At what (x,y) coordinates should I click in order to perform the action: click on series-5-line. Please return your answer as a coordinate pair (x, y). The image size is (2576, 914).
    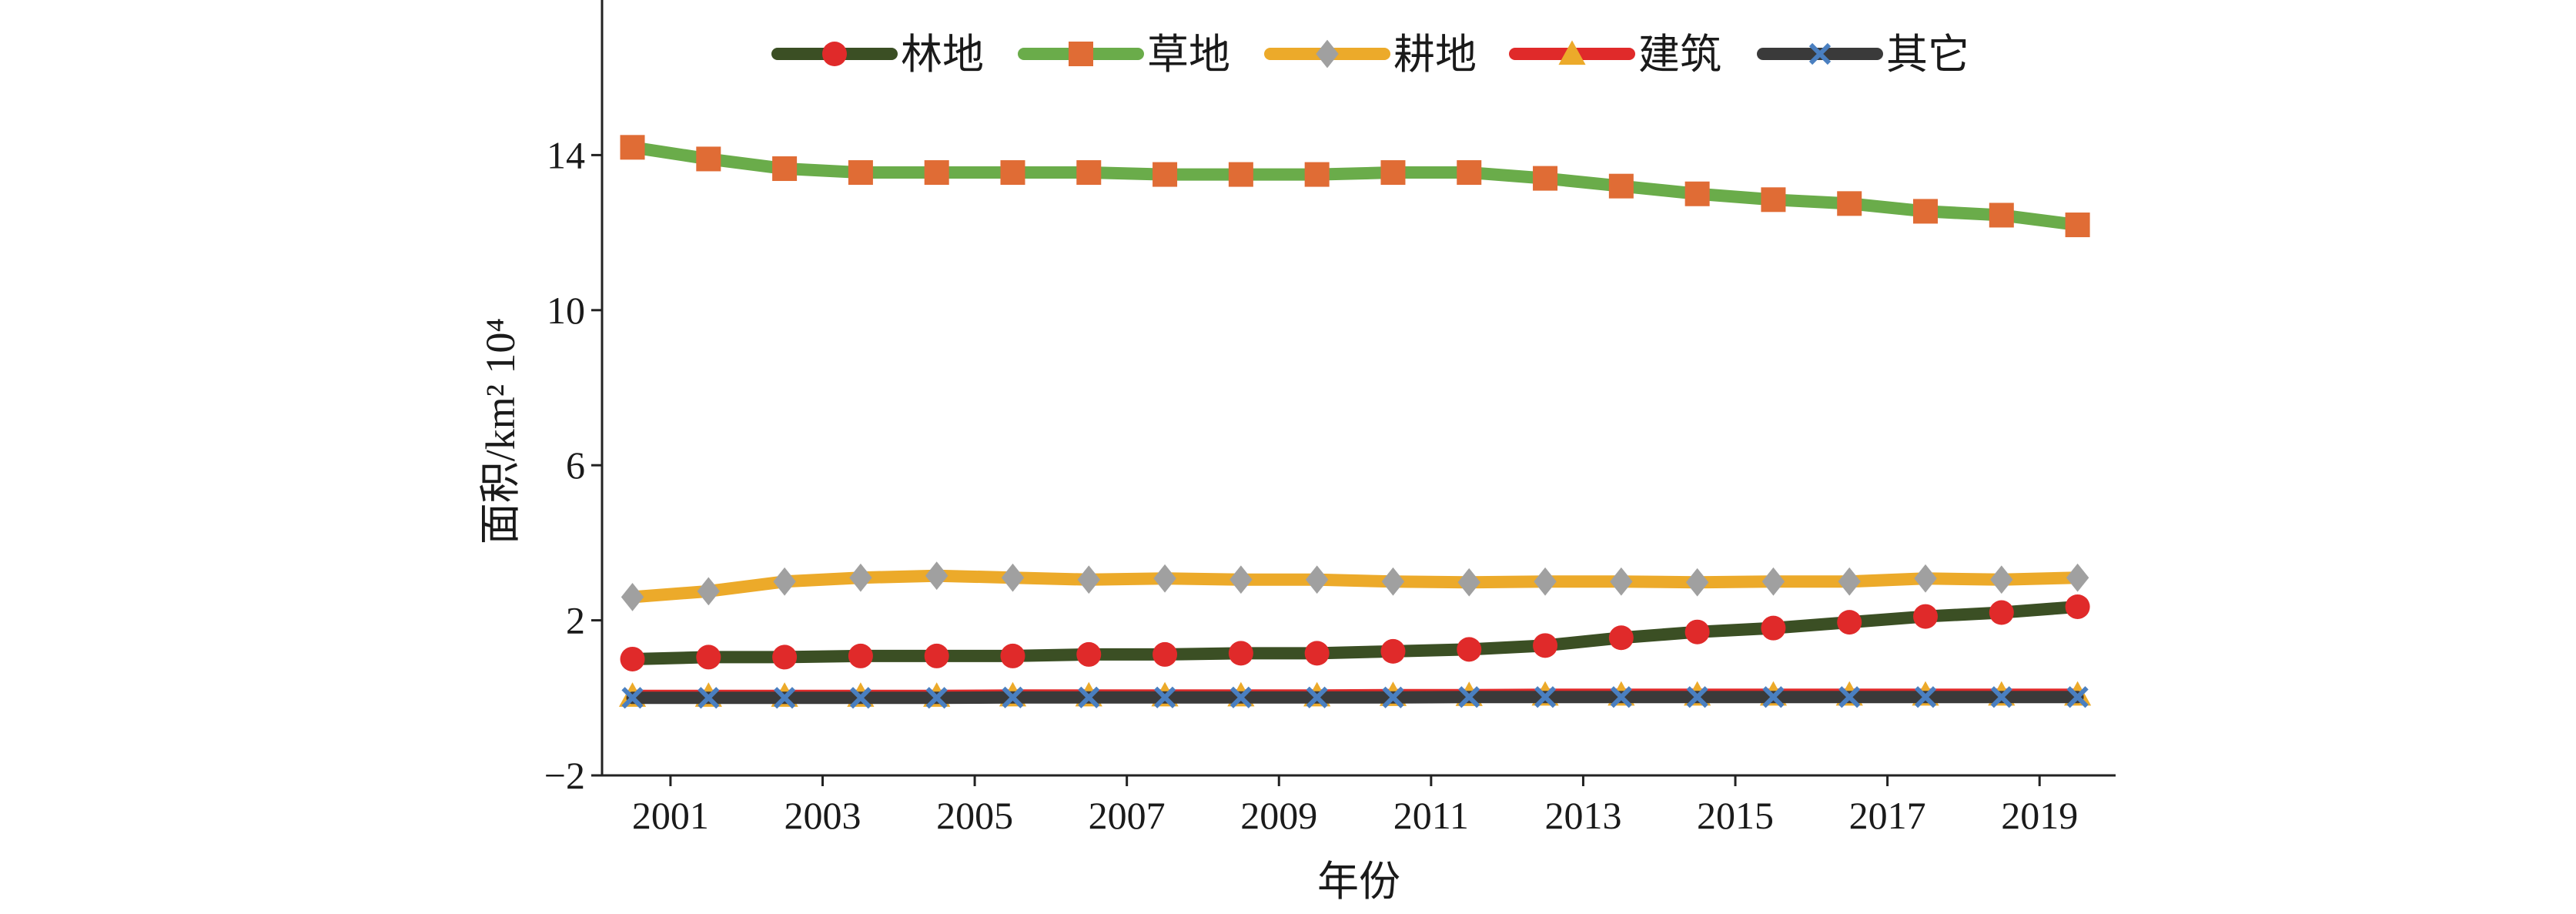
    Looking at the image, I should click on (1355, 698).